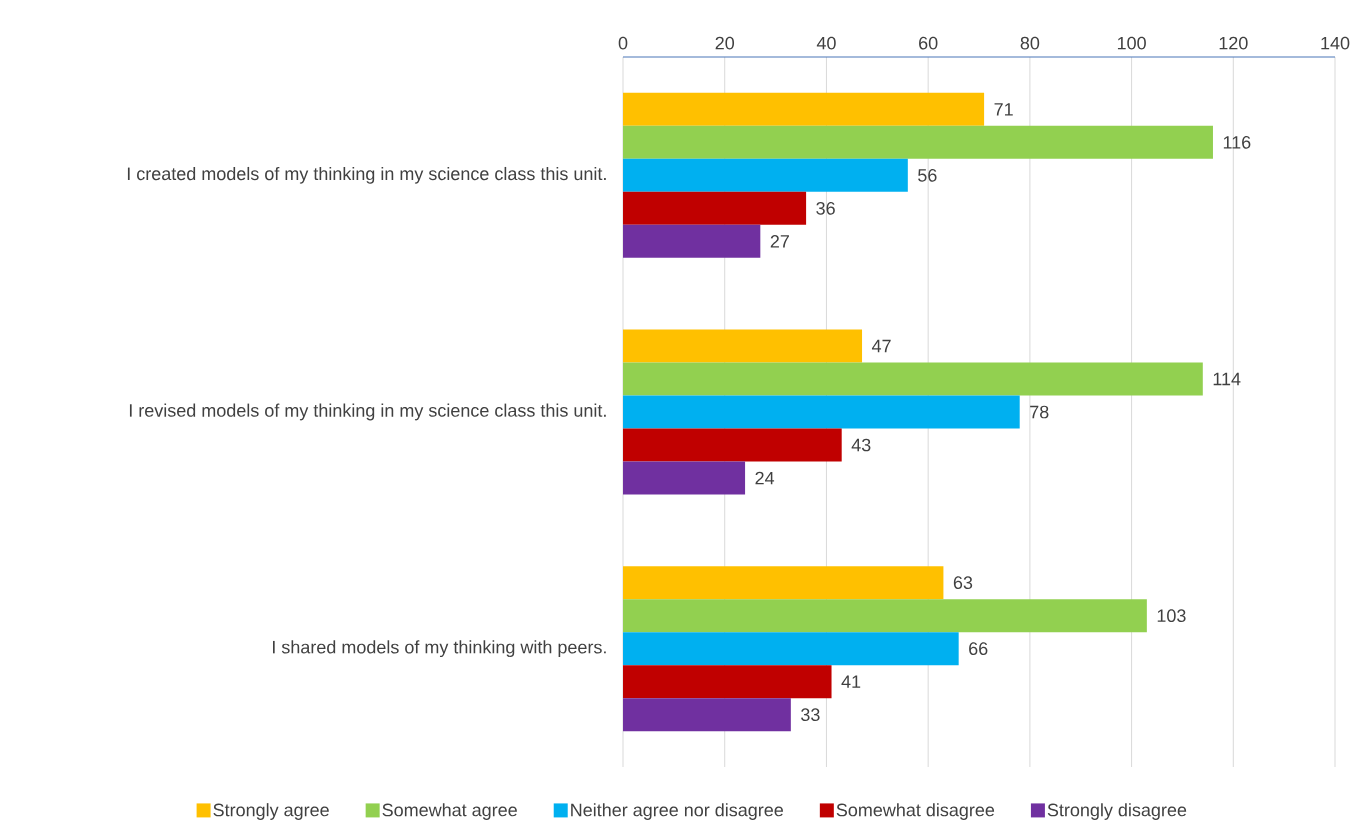 This screenshot has height=834, width=1354. What do you see at coordinates (725, 43) in the screenshot?
I see `x-tick-label: 20` at bounding box center [725, 43].